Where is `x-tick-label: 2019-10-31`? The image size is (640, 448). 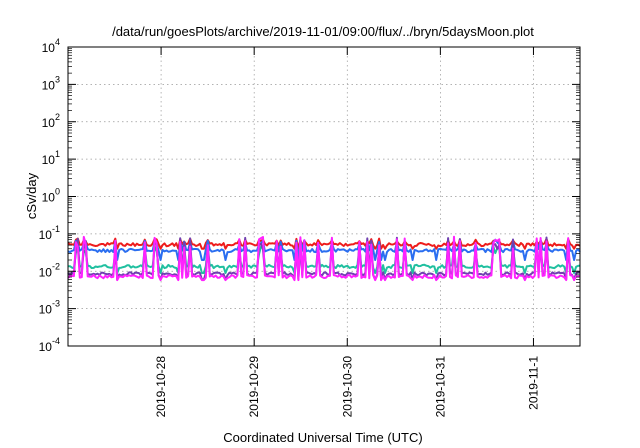 x-tick-label: 2019-10-31 is located at coordinates (440, 387).